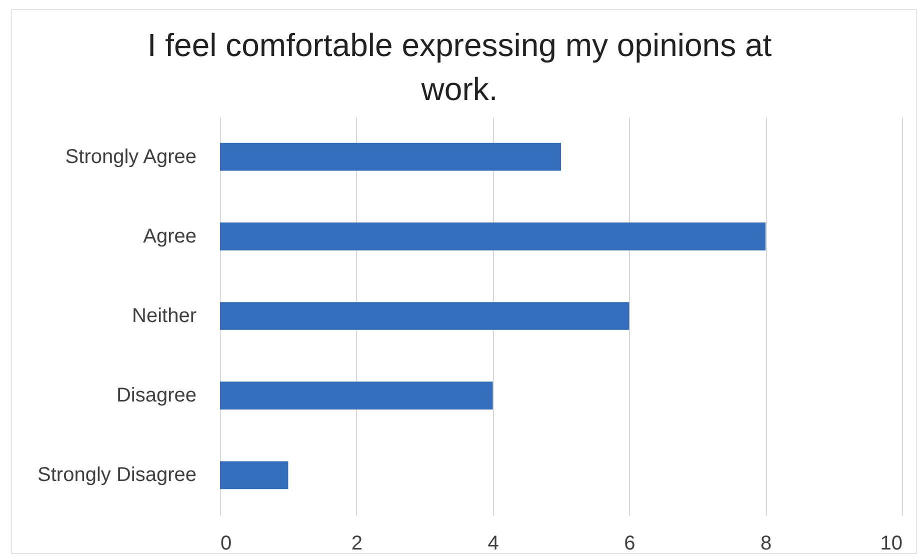  What do you see at coordinates (169, 236) in the screenshot?
I see `y-tick-label: Agree` at bounding box center [169, 236].